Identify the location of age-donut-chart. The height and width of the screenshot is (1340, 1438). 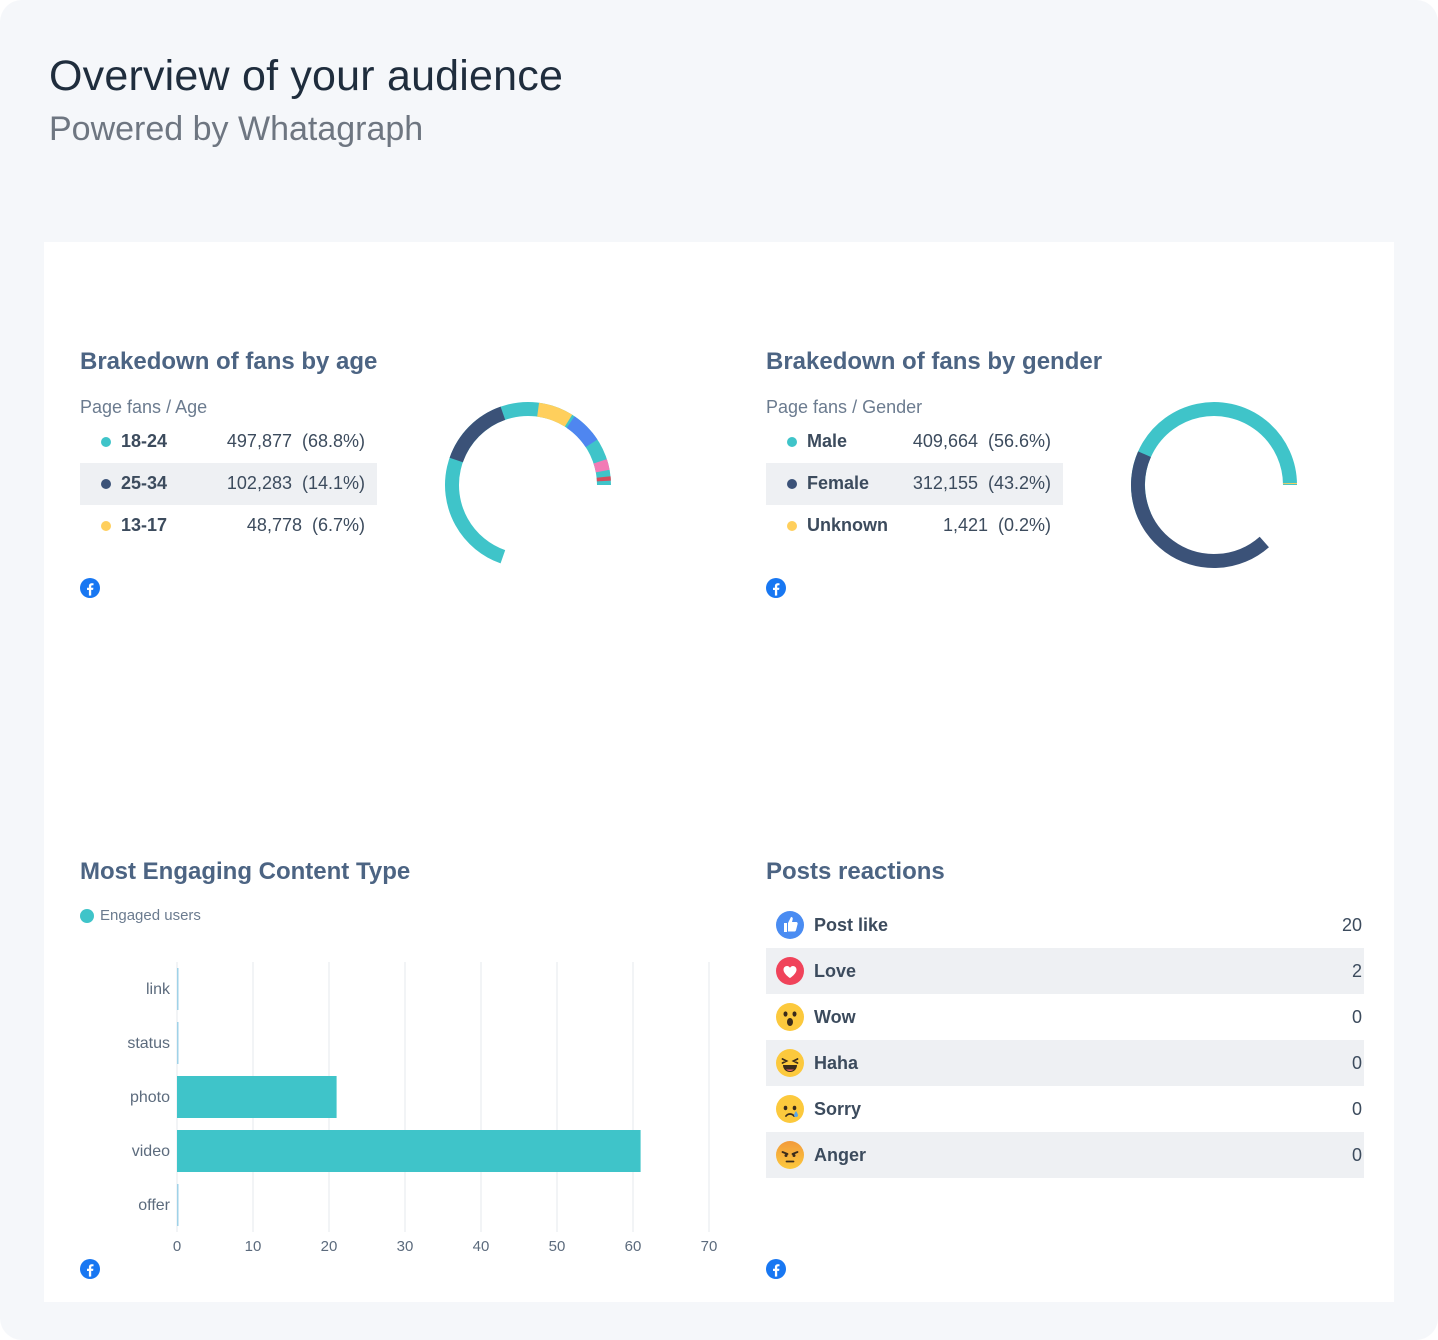
(528, 483).